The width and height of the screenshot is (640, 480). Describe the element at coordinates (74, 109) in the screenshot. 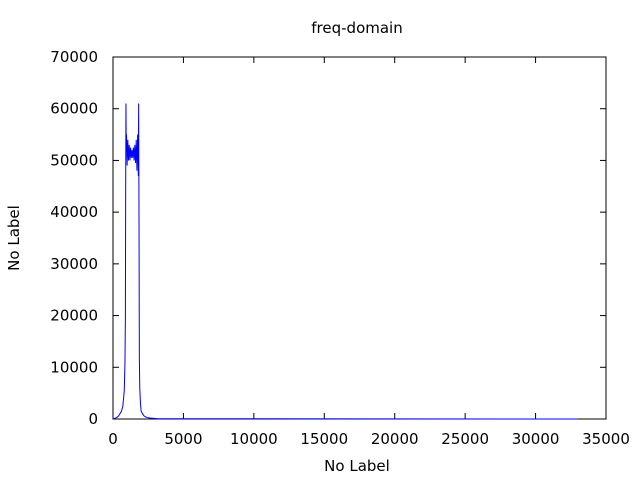

I see `y-tick-label: 60000` at that location.